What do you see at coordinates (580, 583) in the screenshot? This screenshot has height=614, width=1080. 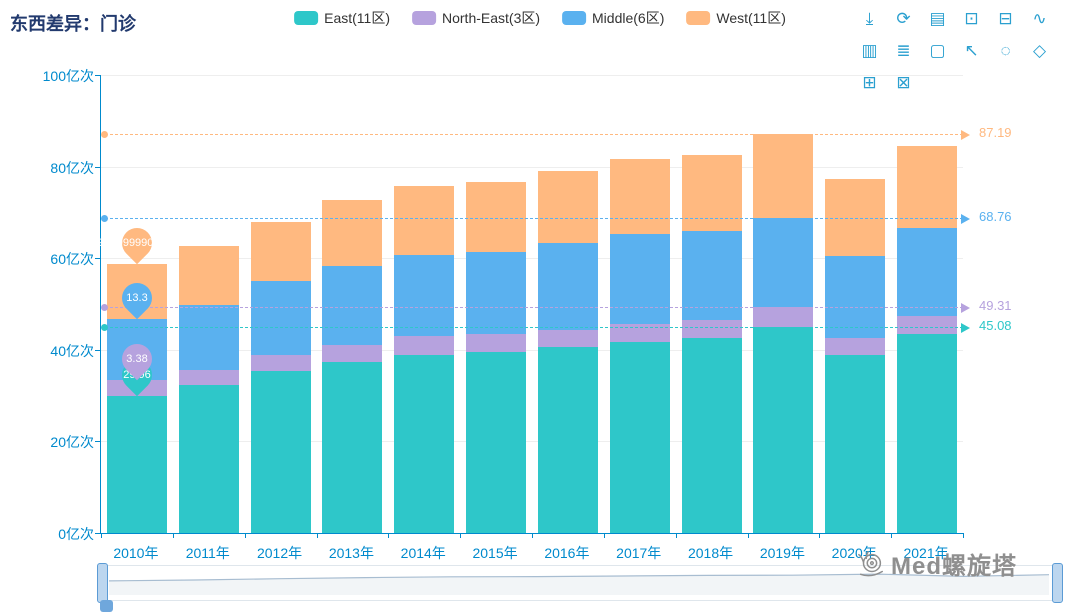 I see `datazoom-slider` at bounding box center [580, 583].